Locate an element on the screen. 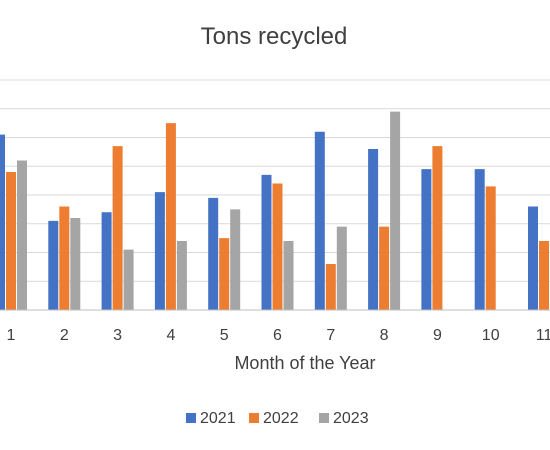  x-tick-label: 2 is located at coordinates (64, 335).